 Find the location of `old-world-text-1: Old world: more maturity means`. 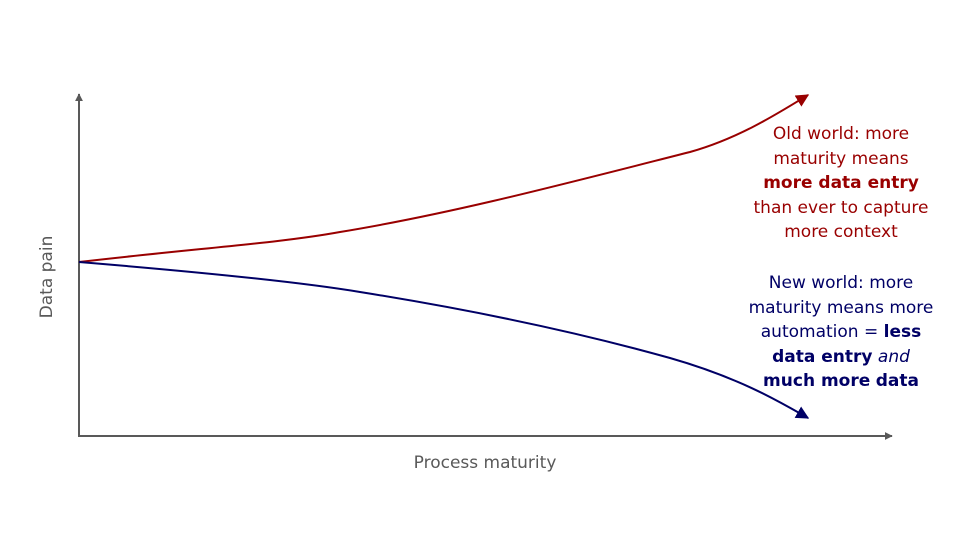

old-world-text-1: Old world: more maturity means is located at coordinates (841, 146).